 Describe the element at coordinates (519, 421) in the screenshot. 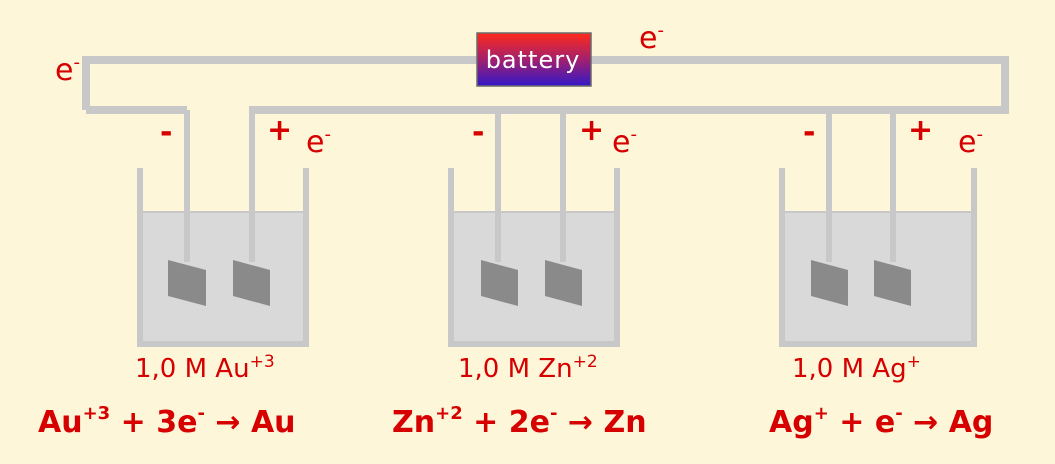

I see `cell-2-reaction: Zn+2 + 2e- → Zn` at that location.